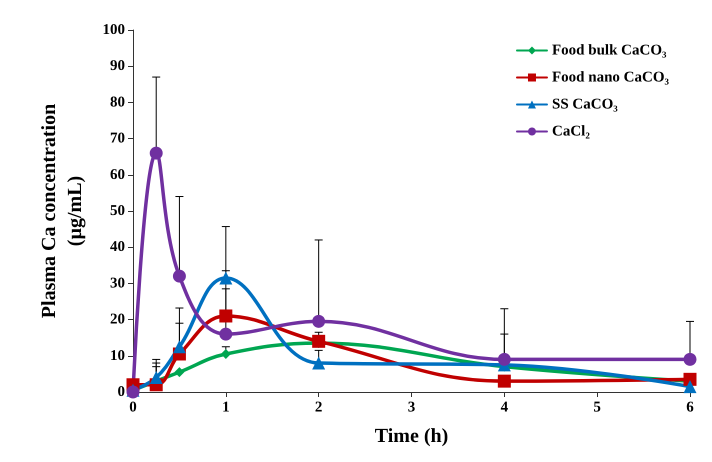 This screenshot has height=462, width=712. What do you see at coordinates (411, 436) in the screenshot?
I see `x-axis-title: Time (h)` at bounding box center [411, 436].